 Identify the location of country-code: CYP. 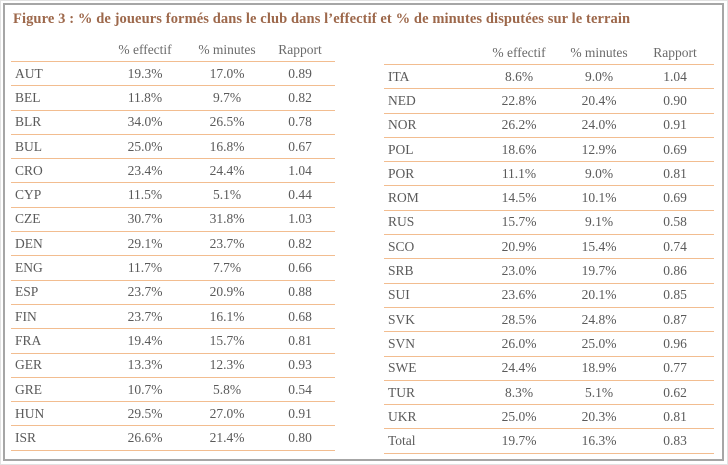
(56, 195).